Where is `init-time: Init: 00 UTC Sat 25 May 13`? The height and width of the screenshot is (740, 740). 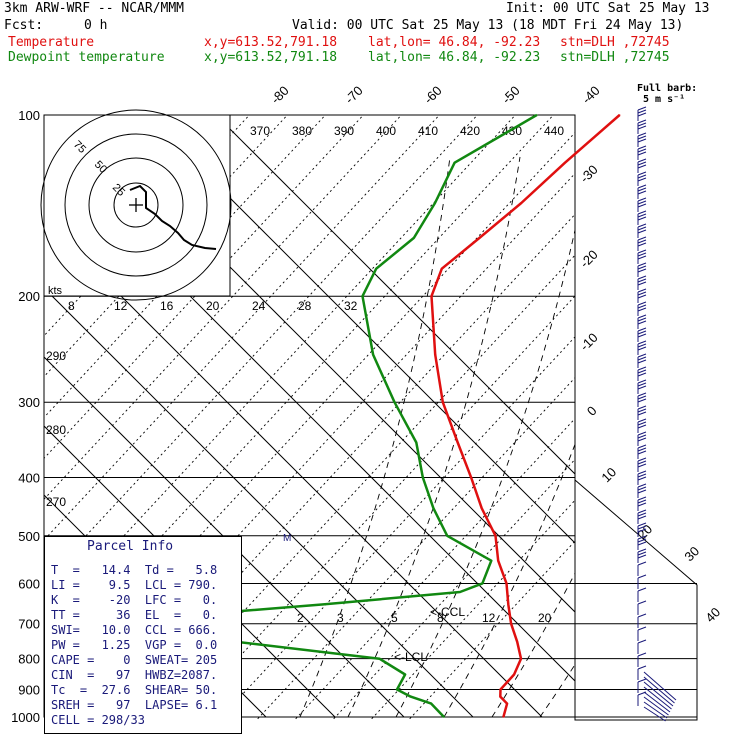 init-time: Init: 00 UTC Sat 25 May 13 is located at coordinates (608, 8).